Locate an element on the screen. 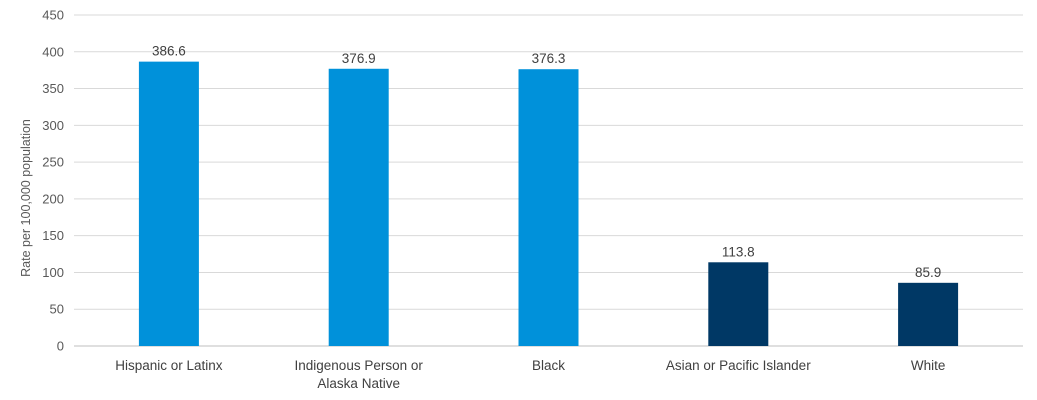 This screenshot has height=400, width=1037. y-tick-label: 400 is located at coordinates (53, 51).